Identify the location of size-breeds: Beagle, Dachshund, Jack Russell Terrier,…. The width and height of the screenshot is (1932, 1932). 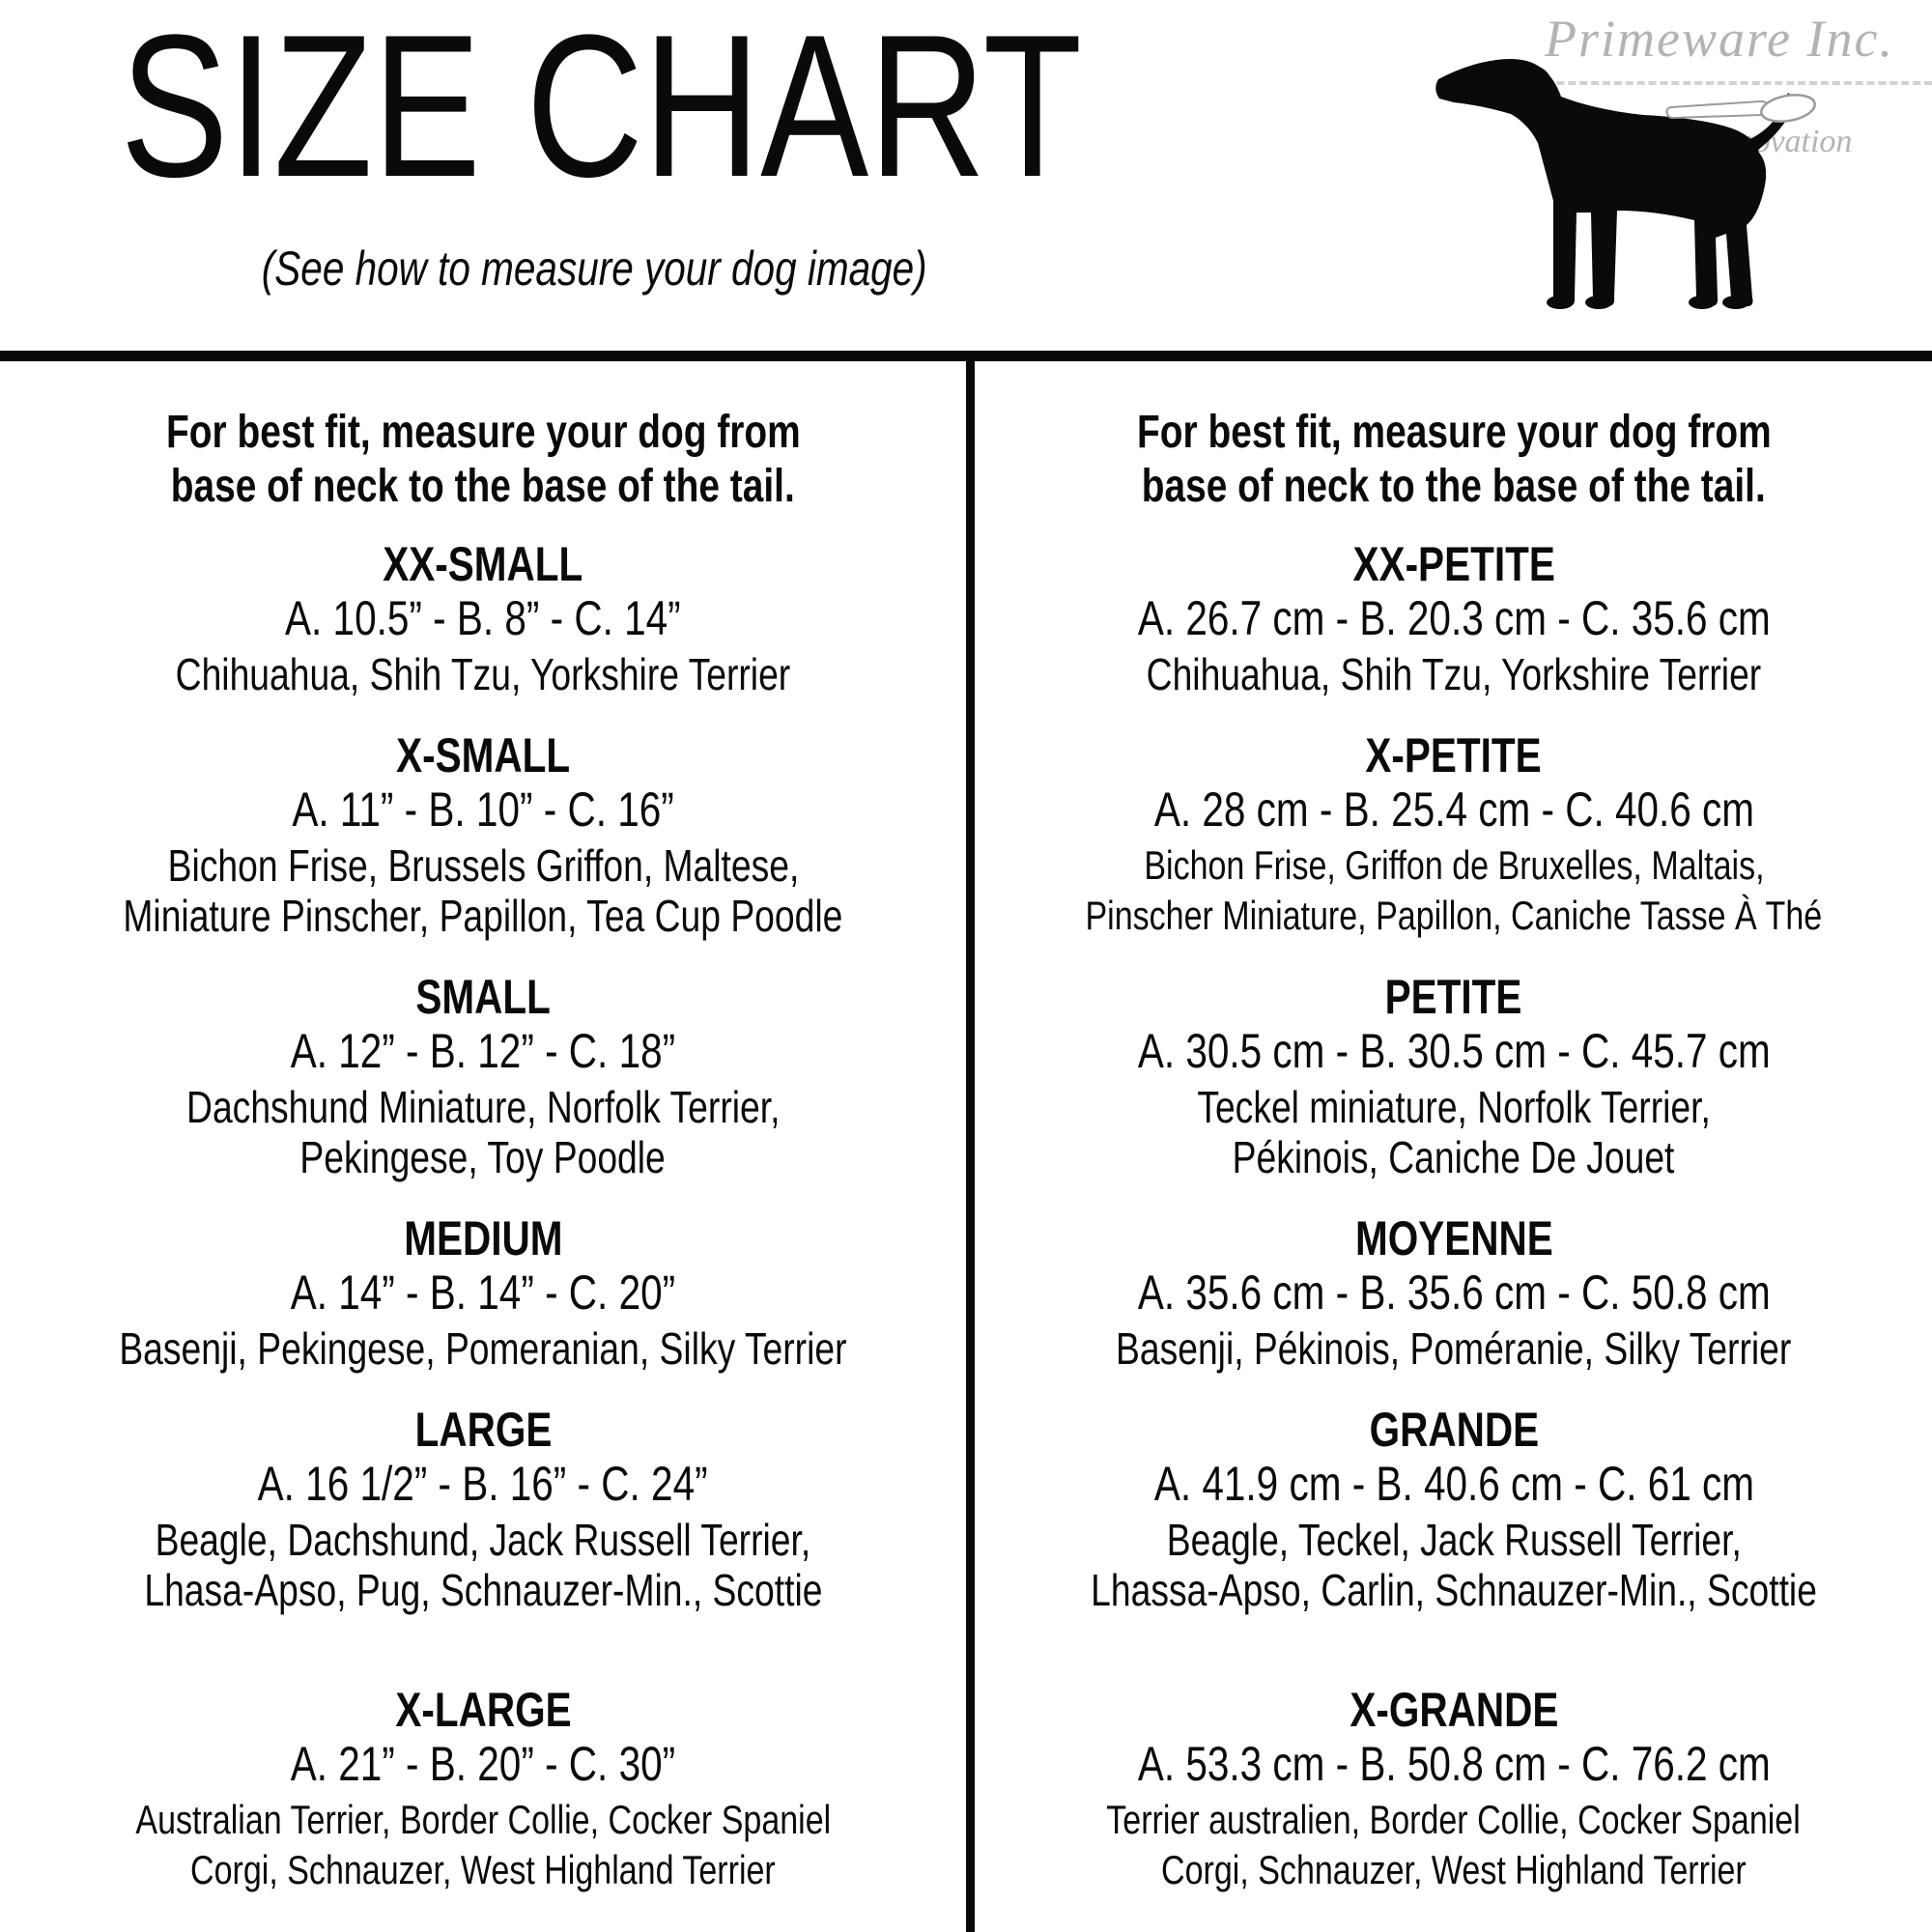
(483, 1565).